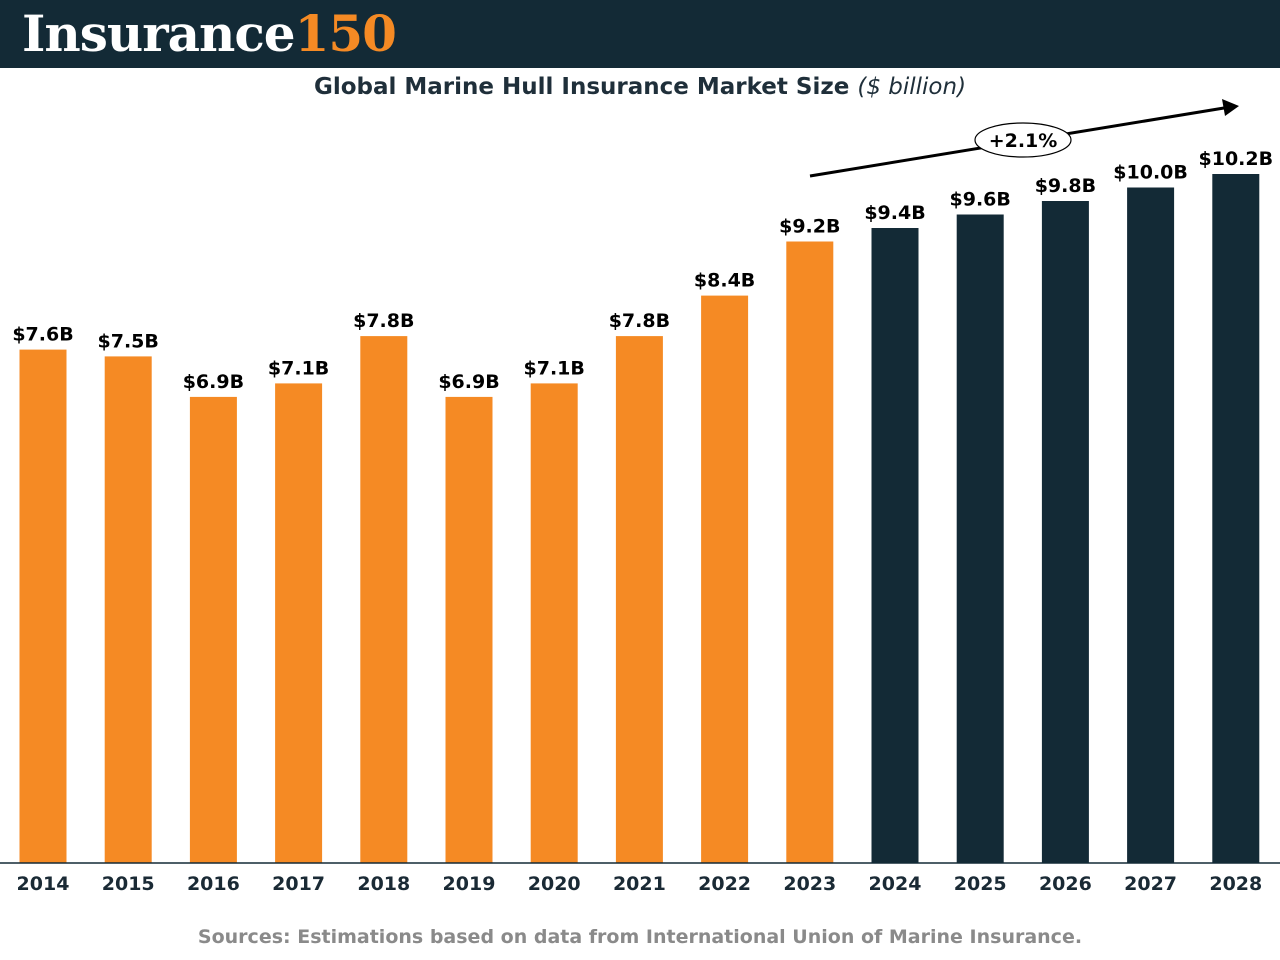  Describe the element at coordinates (213, 382) in the screenshot. I see `value-label-2016: $6.9B` at that location.